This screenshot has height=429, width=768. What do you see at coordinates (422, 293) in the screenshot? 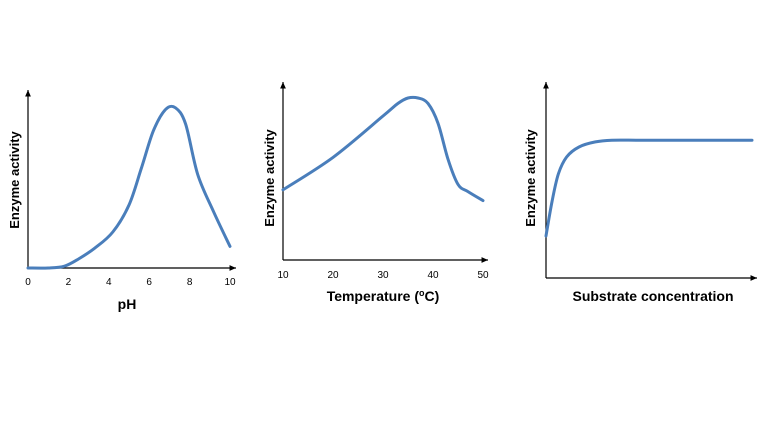
I see `degree-superscript: o` at bounding box center [422, 293].